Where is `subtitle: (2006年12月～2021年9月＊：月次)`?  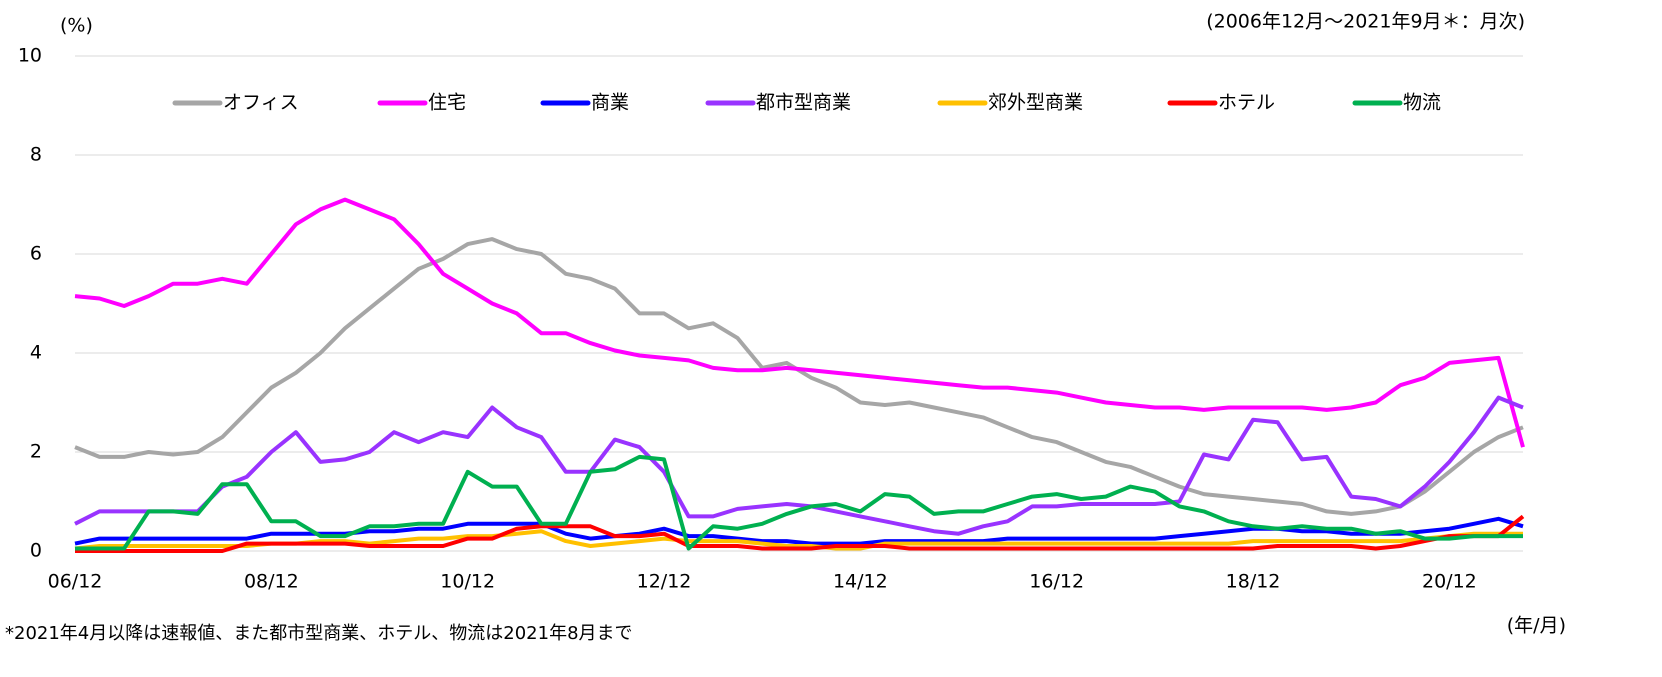
subtitle: (2006年12月～2021年9月＊：月次) is located at coordinates (1365, 22).